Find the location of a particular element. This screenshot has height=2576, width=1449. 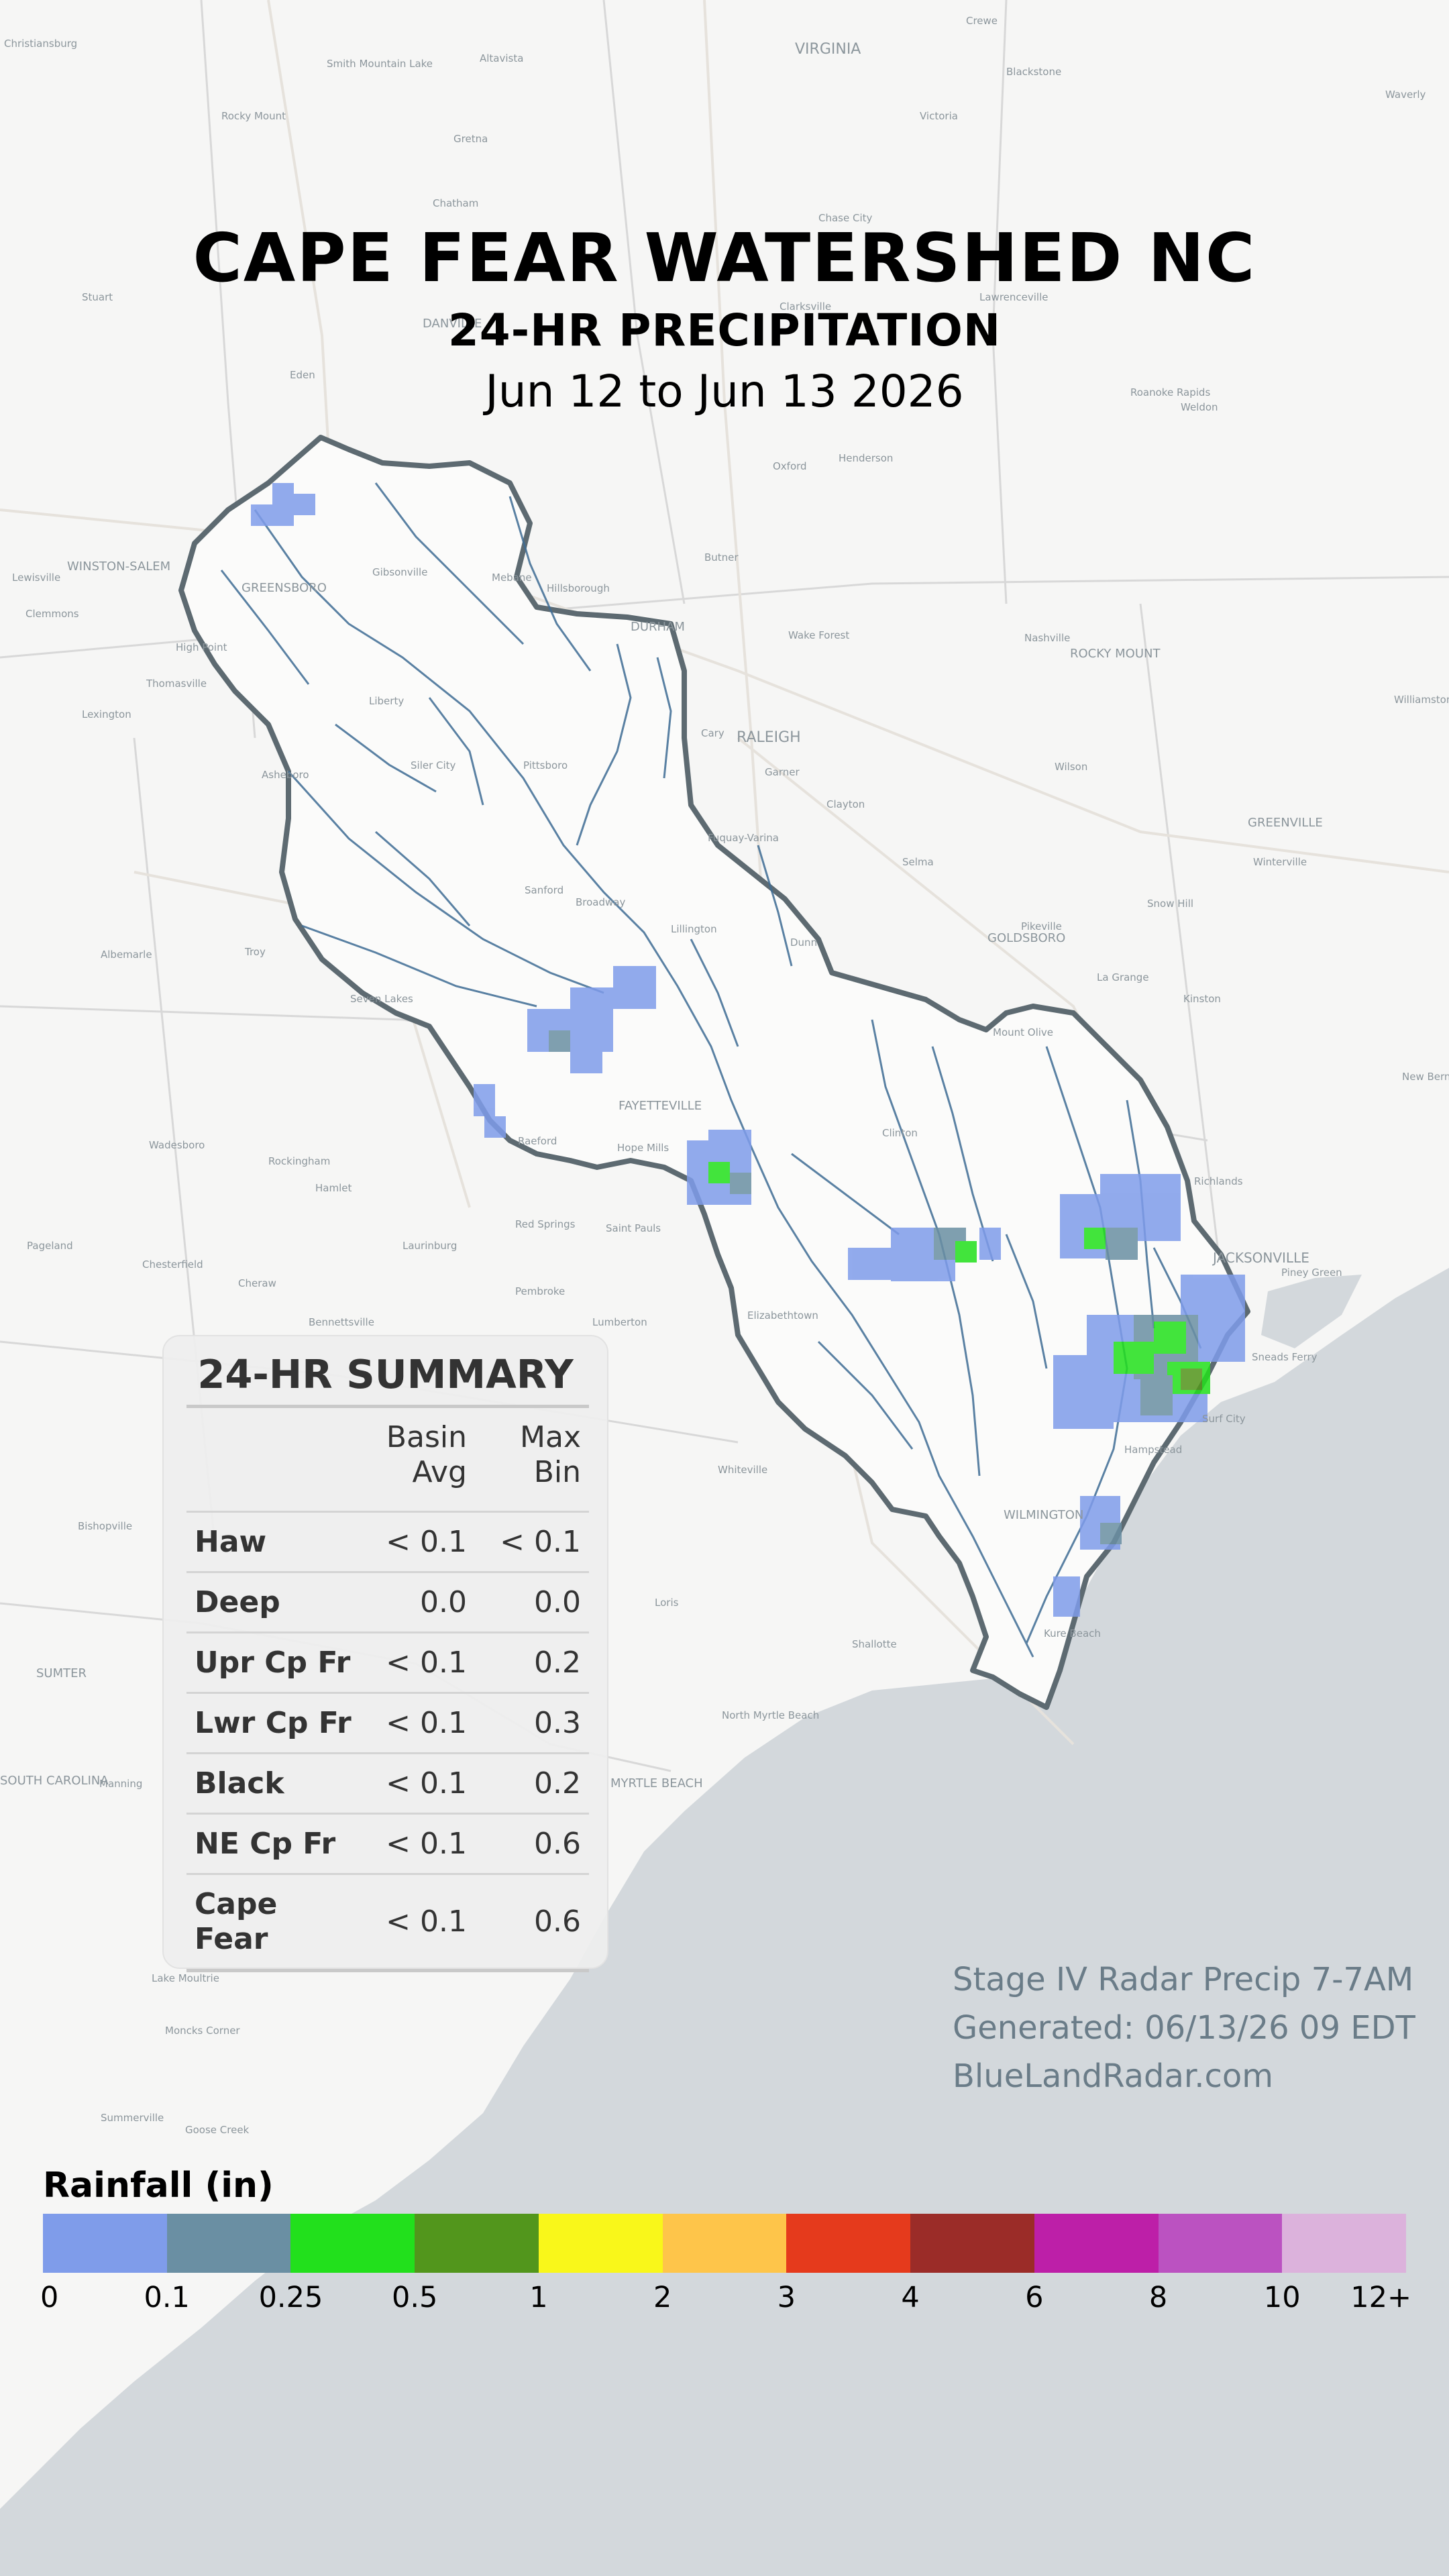

map-label: Pittsboro is located at coordinates (545, 765).